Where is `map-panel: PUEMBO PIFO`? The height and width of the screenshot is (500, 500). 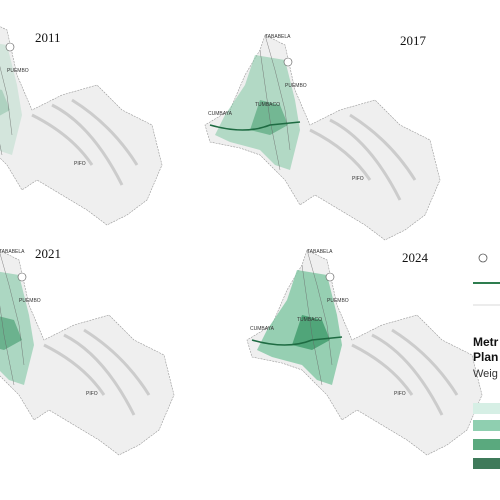 map-panel: PUEMBO PIFO is located at coordinates (81, 122).